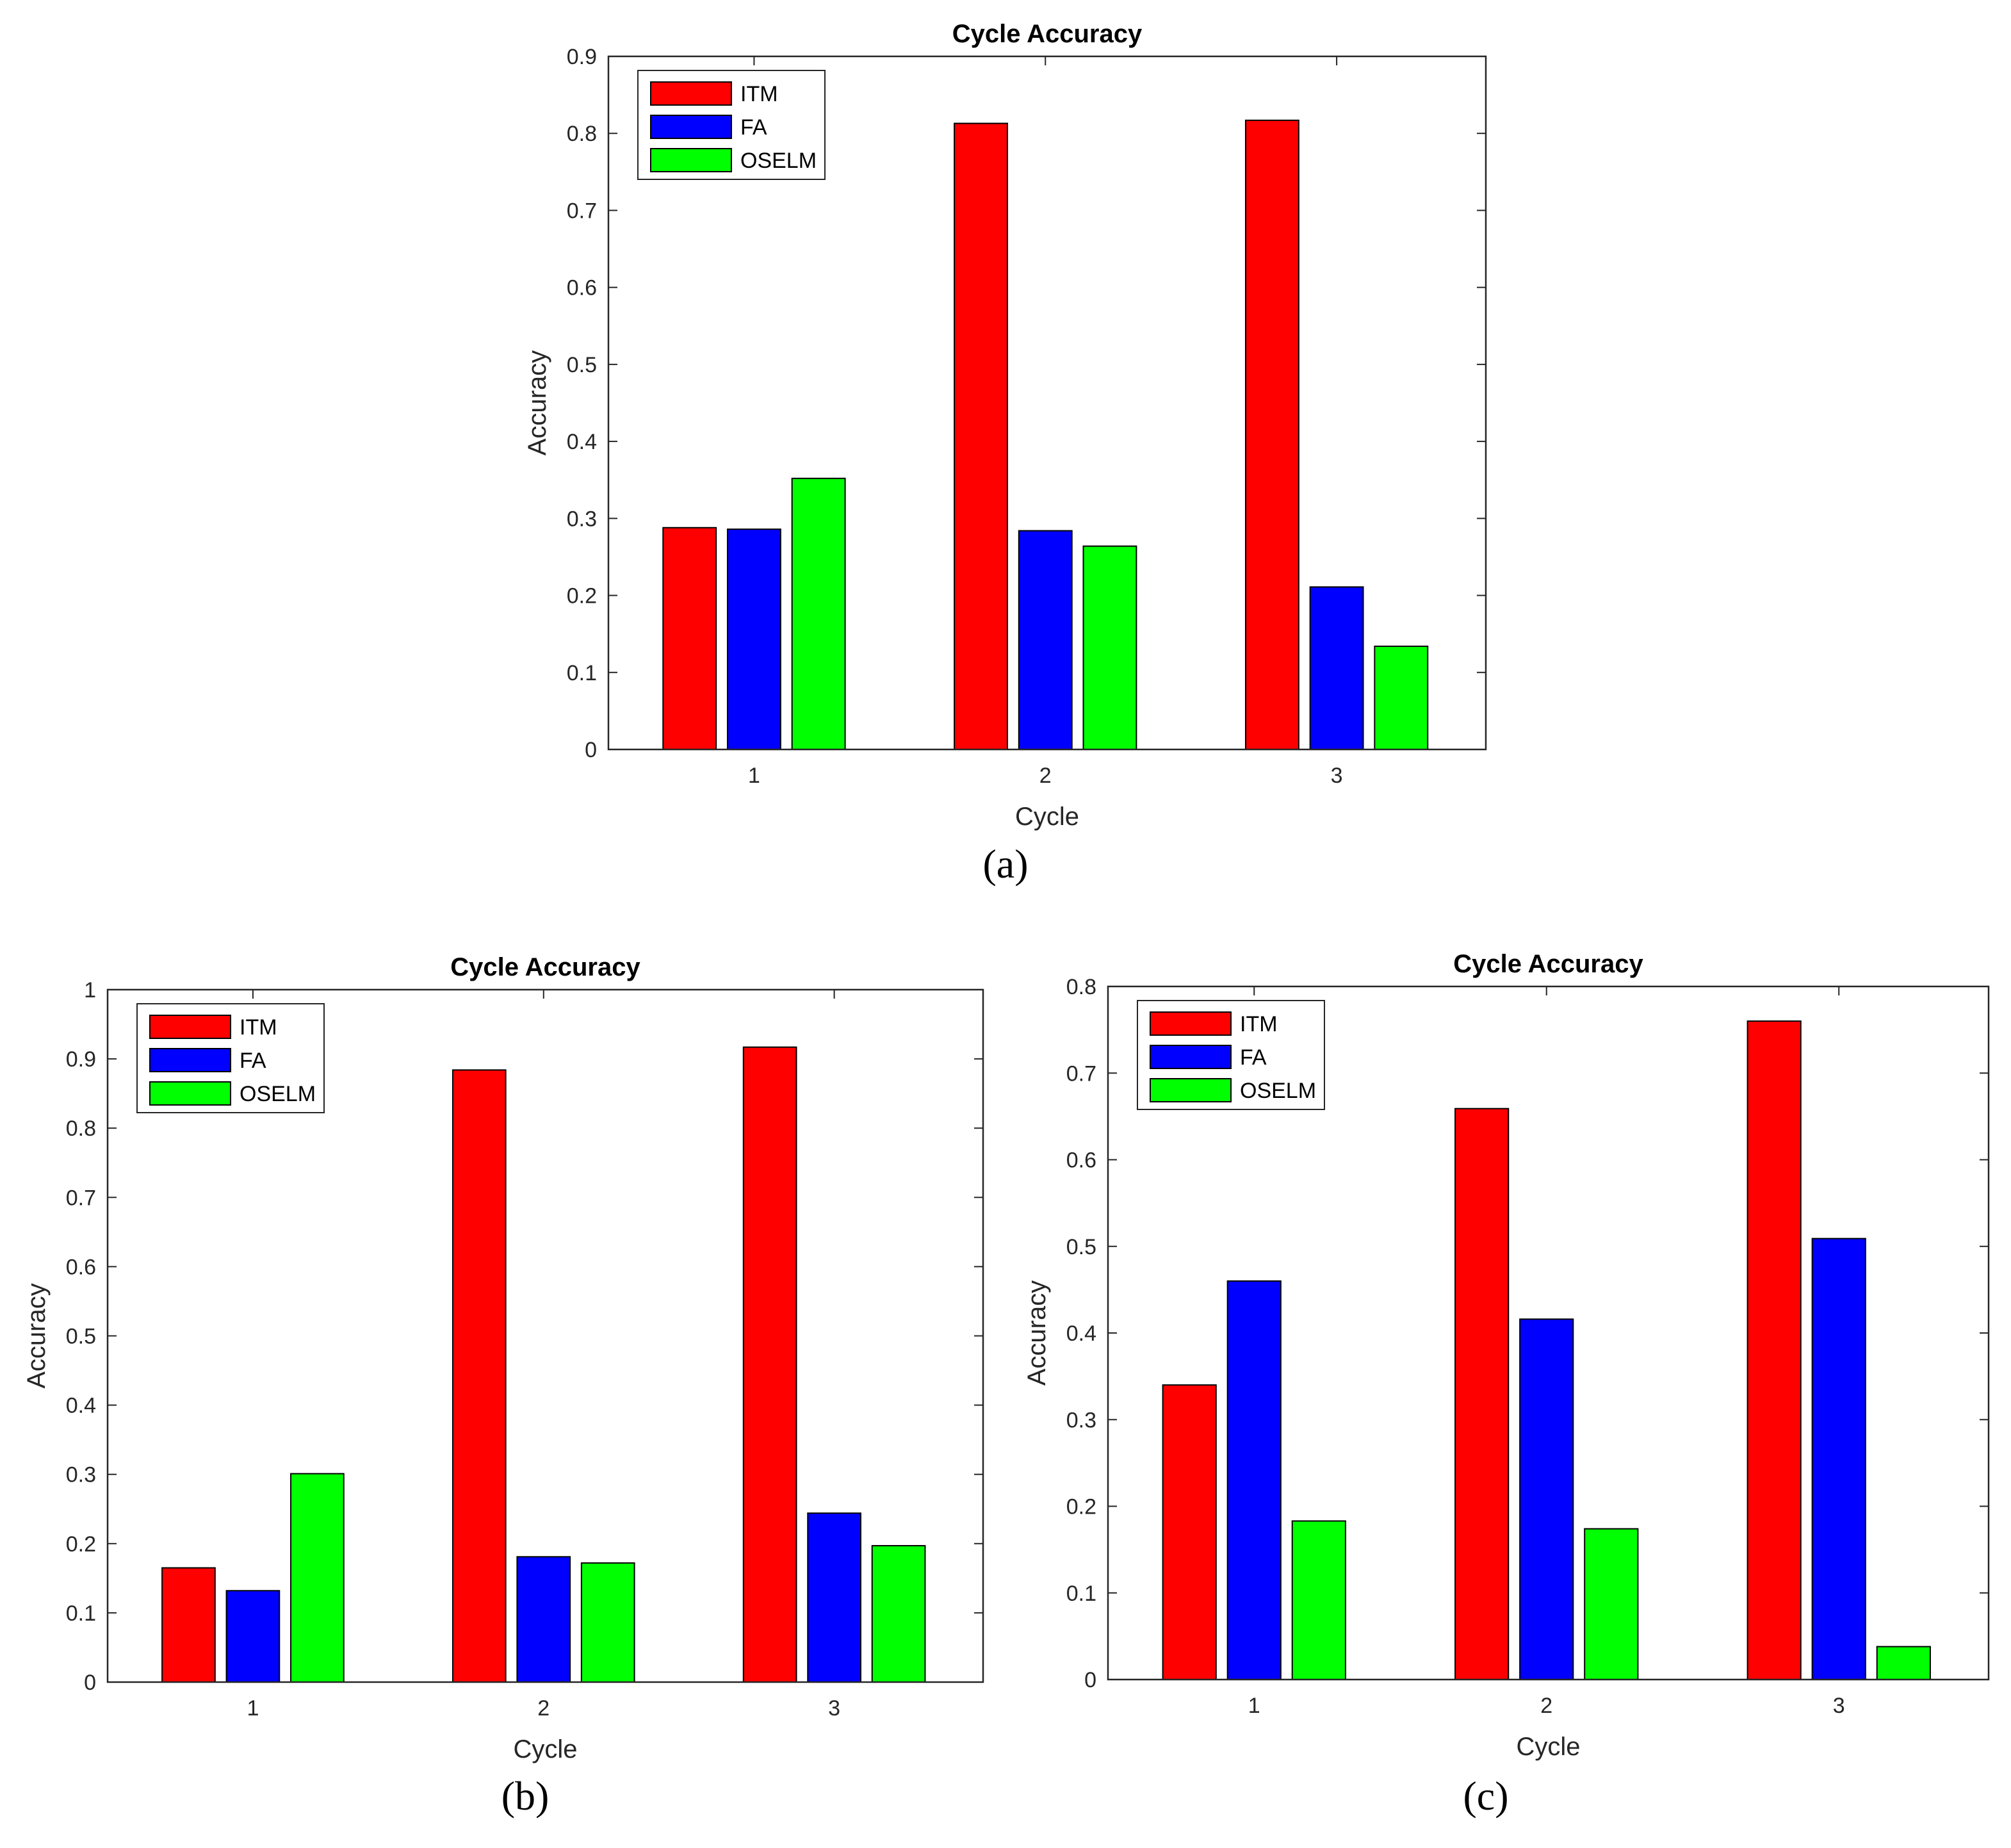 The image size is (2011, 1848). Describe the element at coordinates (1005, 864) in the screenshot. I see `subfigure-caption: (a)` at that location.